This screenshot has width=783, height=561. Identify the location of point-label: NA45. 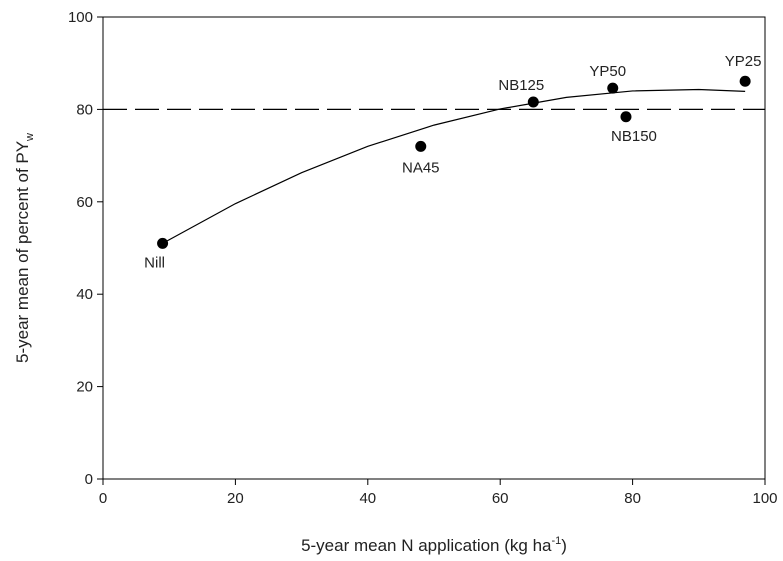
(421, 167).